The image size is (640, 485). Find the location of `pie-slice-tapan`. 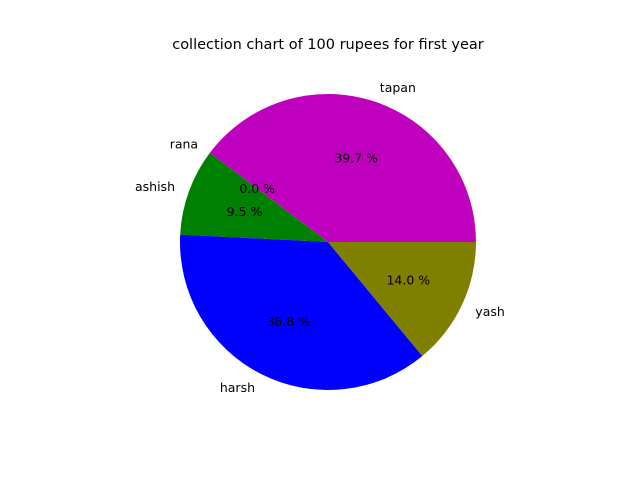

pie-slice-tapan is located at coordinates (343, 168).